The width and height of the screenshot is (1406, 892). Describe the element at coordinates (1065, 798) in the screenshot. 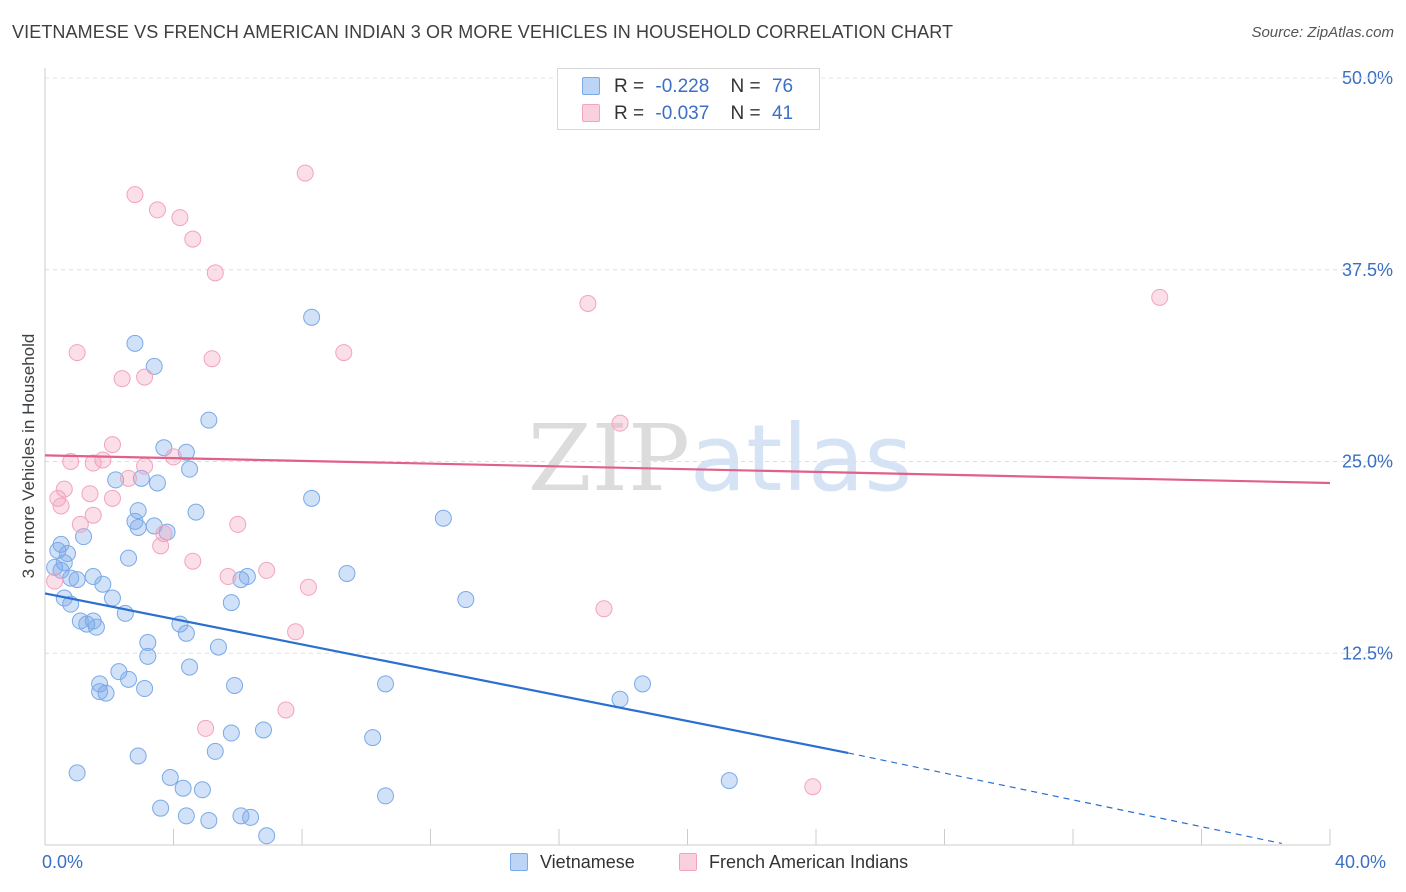

I see `vietnamese-trend-line-extension` at that location.